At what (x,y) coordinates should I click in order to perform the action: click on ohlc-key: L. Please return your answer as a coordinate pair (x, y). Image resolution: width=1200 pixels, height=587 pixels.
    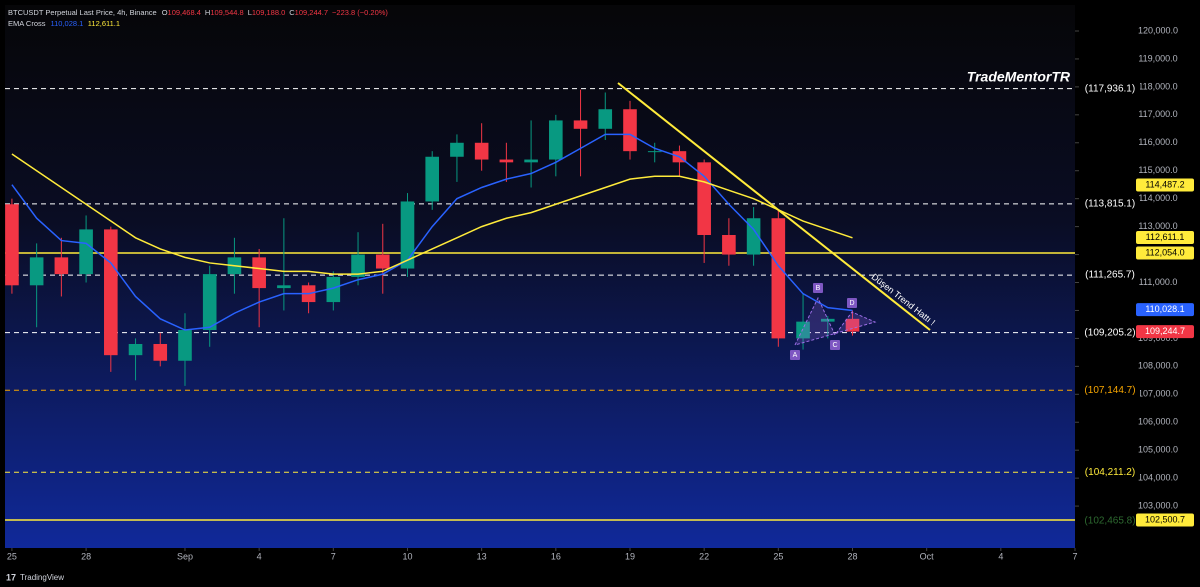
    Looking at the image, I should click on (250, 12).